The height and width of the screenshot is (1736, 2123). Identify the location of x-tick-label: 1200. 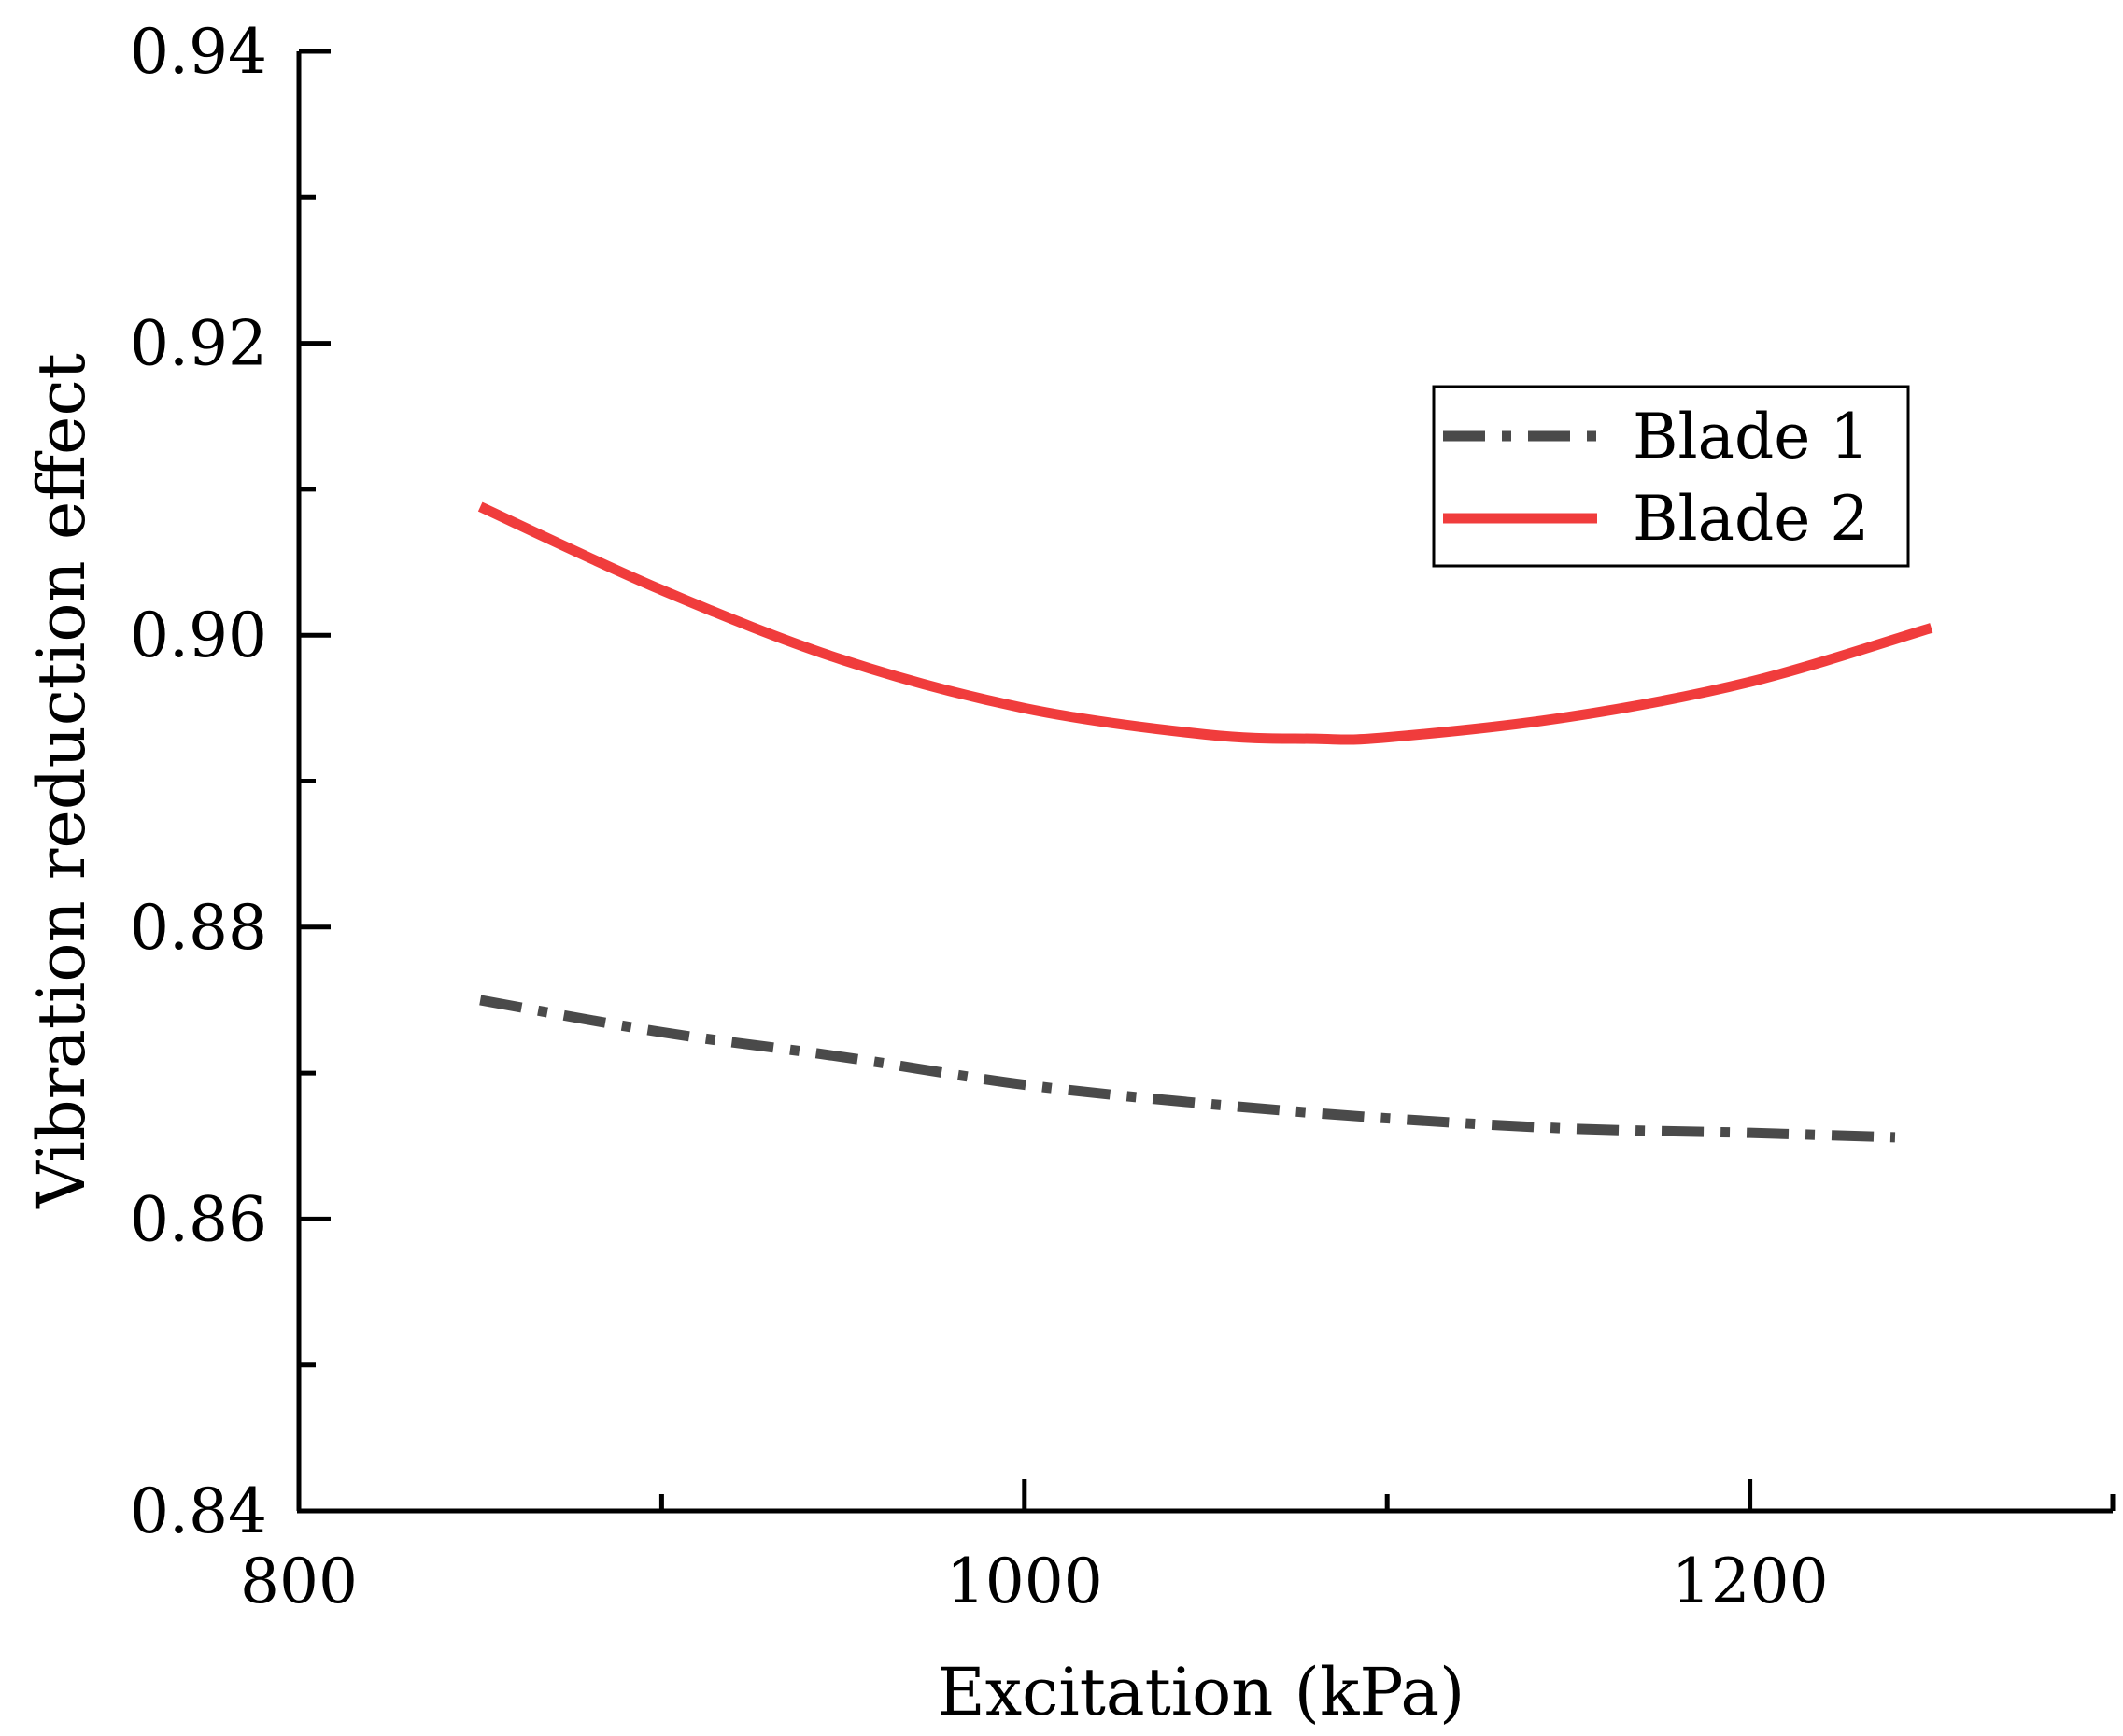
(1750, 1581).